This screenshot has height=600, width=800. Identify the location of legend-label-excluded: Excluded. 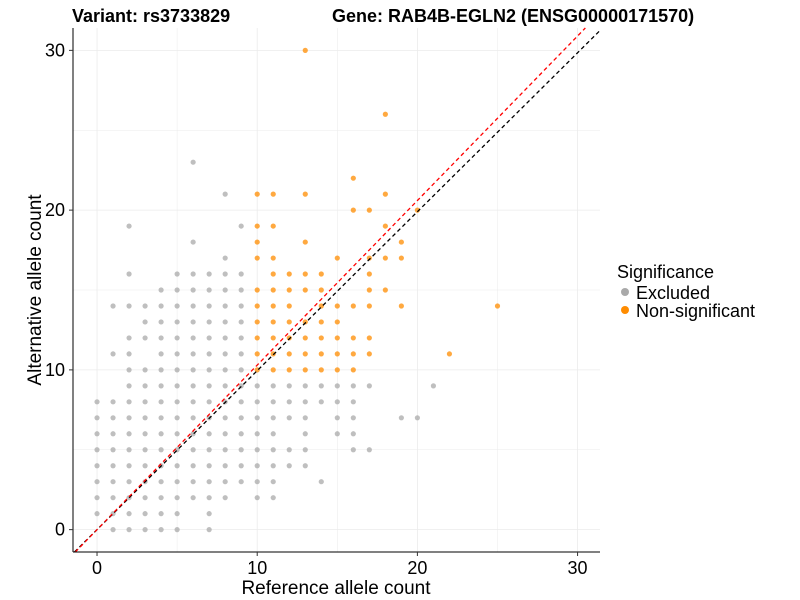
(673, 293).